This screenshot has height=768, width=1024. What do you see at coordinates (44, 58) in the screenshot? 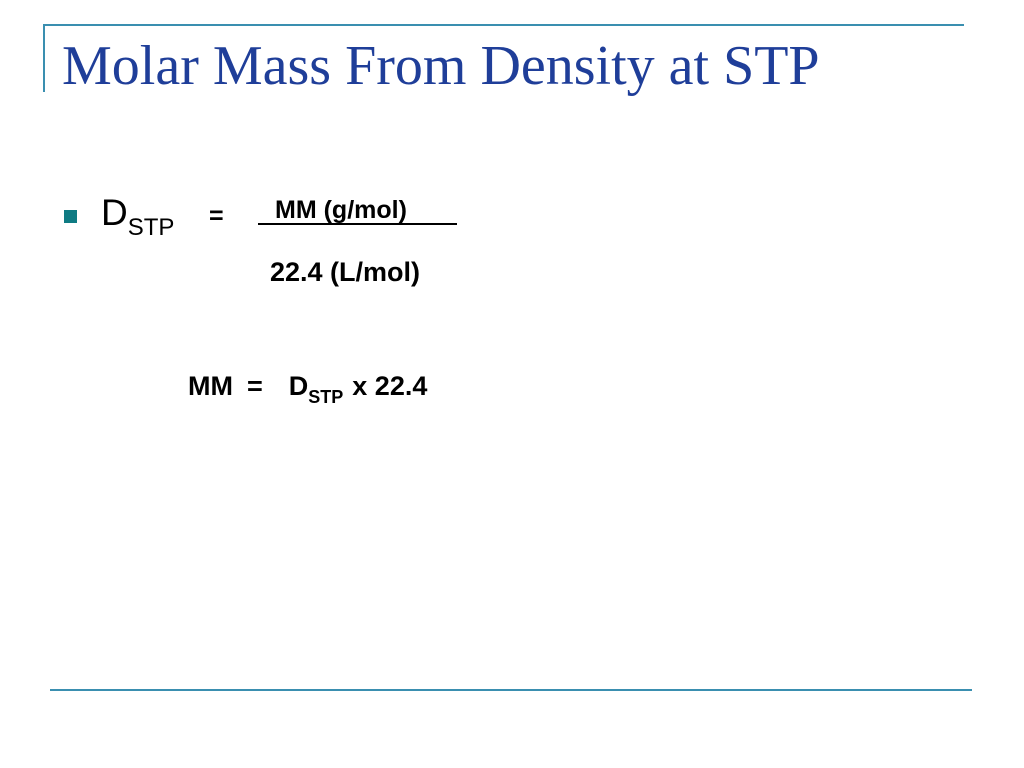
I see `title-frame-vertical-rule` at bounding box center [44, 58].